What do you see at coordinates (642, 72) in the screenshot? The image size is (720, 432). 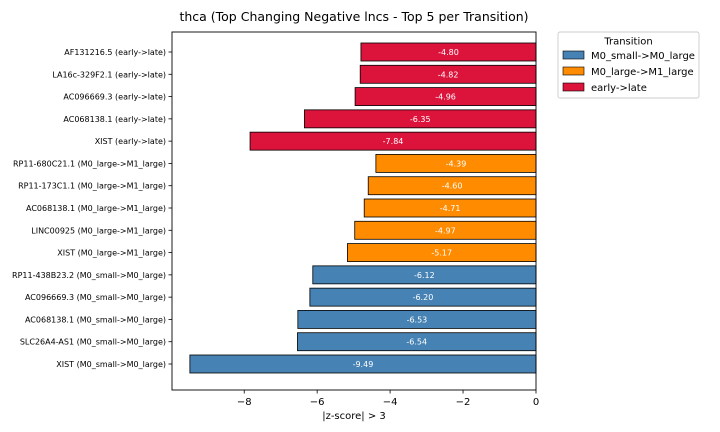 I see `legend-label: M0_large->M1_large` at bounding box center [642, 72].